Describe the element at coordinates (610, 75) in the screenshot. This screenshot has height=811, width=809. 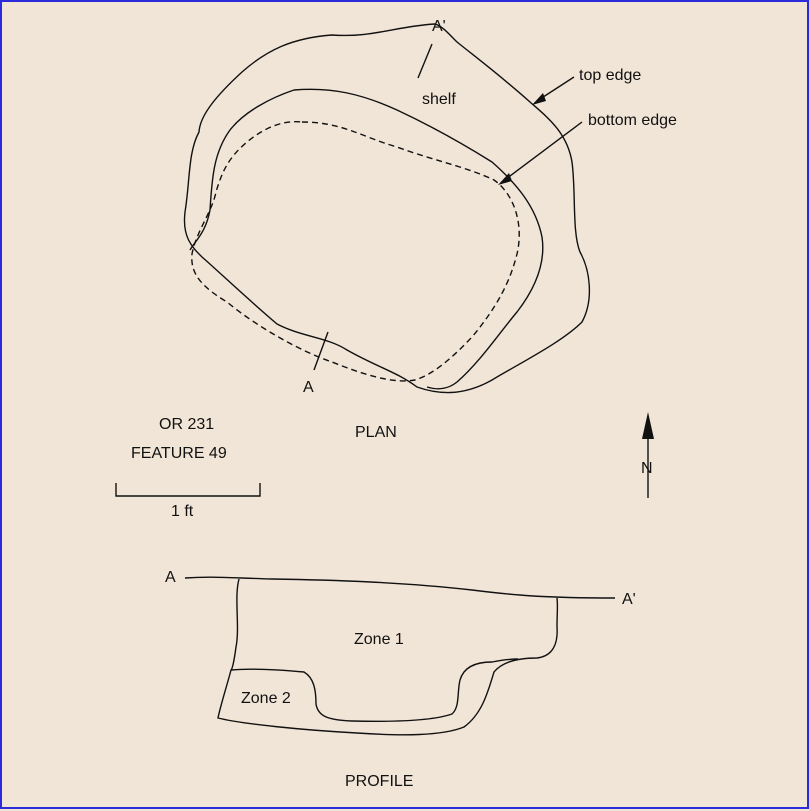
I see `top-edge-label: top edge` at that location.